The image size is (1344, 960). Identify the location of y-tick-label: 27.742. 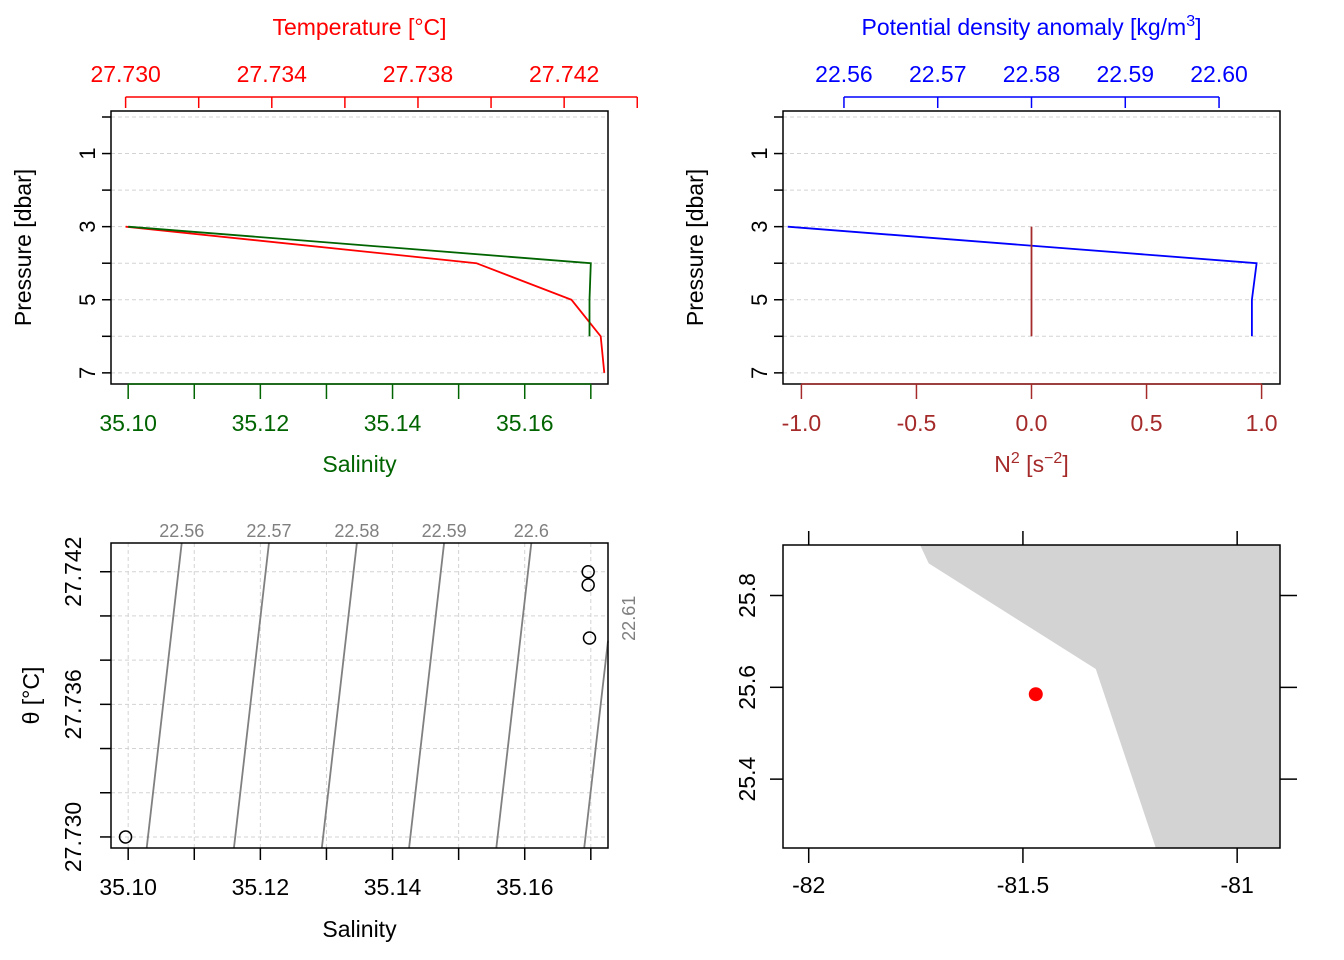
(73, 572).